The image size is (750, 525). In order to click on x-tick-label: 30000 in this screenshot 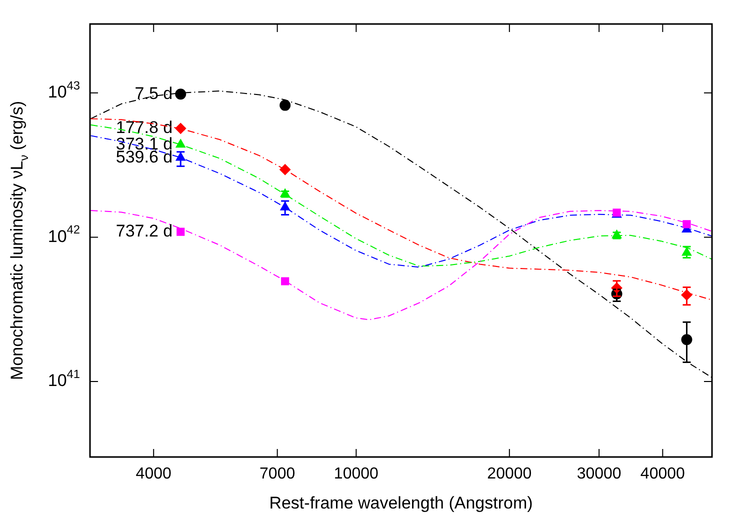, I will do `click(599, 473)`.